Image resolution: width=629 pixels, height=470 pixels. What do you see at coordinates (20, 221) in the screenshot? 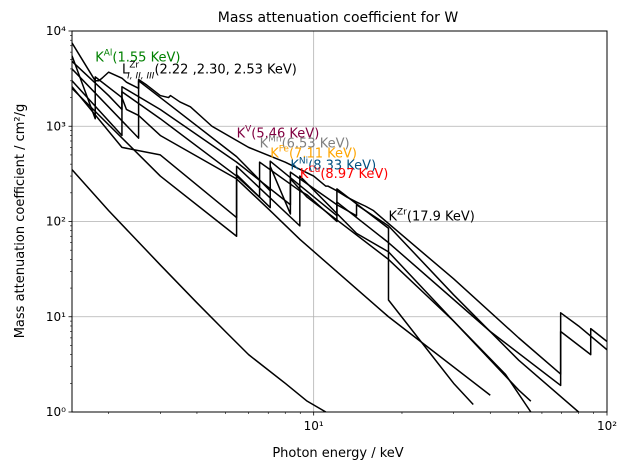
I see `y-axis-label: Mass attenuation coefficient / cm²/g` at bounding box center [20, 221].